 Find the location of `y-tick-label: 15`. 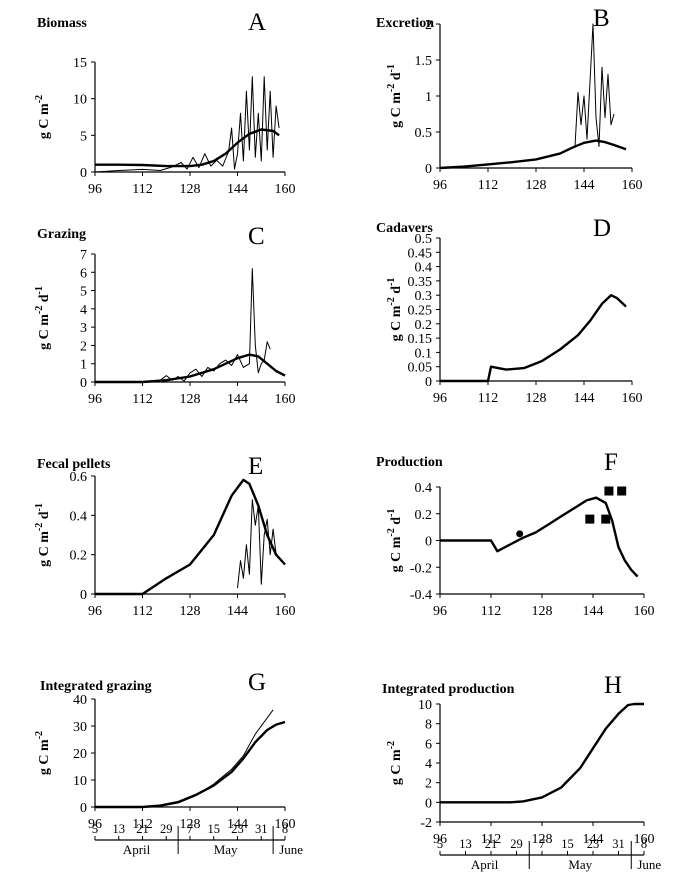

y-tick-label: 15 is located at coordinates (80, 63).